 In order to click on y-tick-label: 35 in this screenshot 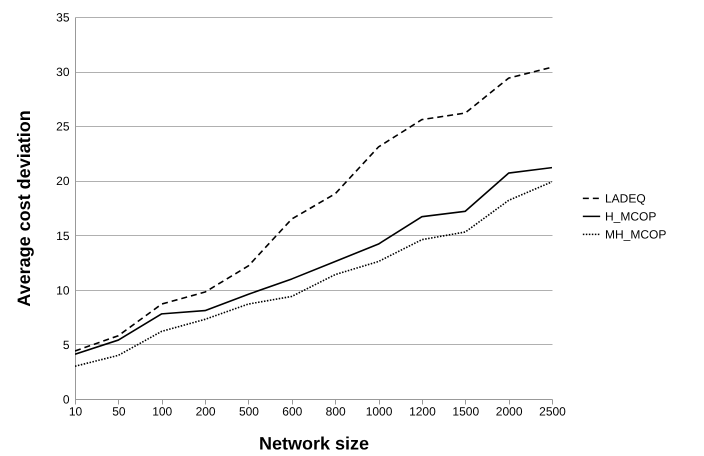, I will do `click(63, 17)`.